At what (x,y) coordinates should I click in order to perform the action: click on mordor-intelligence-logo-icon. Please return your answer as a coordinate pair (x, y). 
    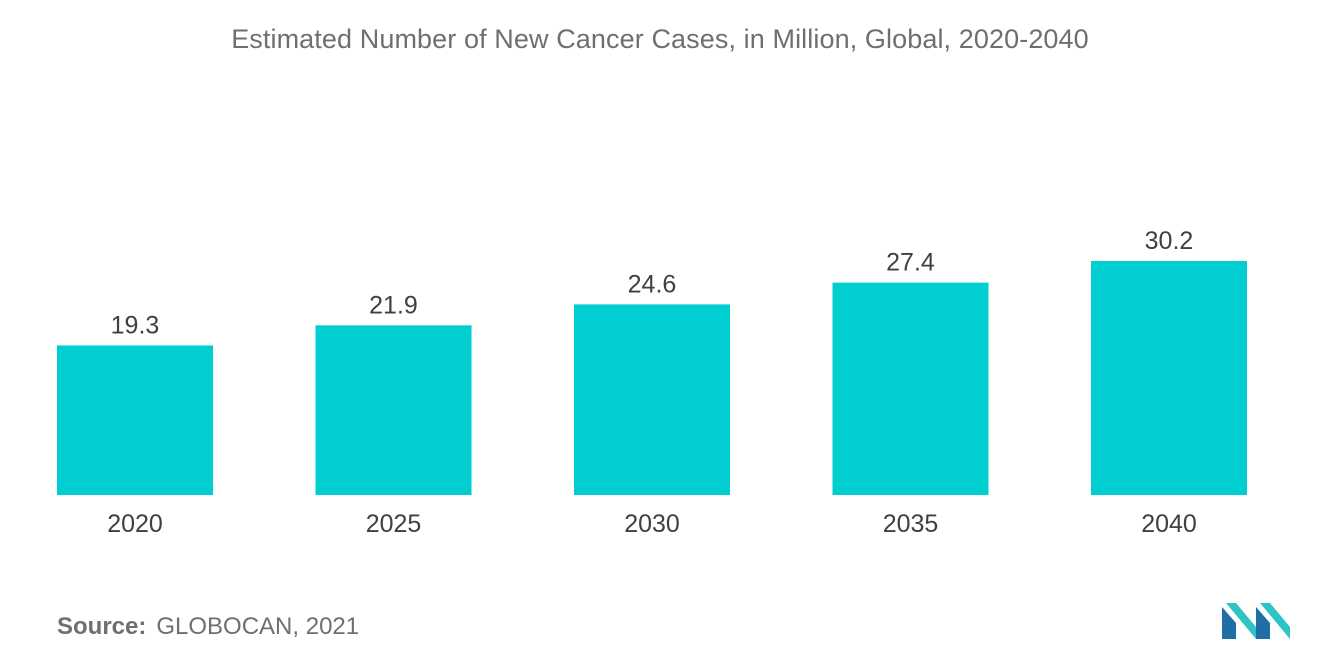
    Looking at the image, I should click on (1256, 621).